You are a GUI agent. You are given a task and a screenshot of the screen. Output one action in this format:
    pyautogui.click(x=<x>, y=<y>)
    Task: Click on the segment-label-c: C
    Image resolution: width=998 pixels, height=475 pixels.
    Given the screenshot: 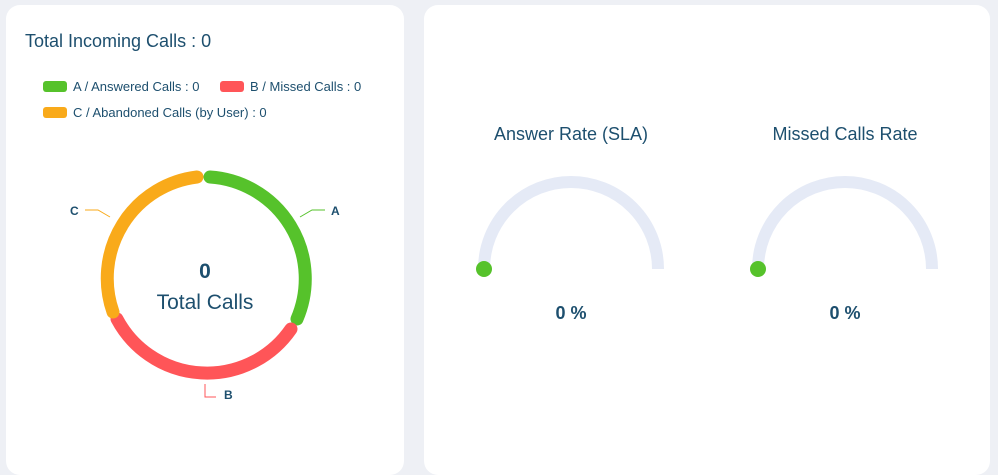 What is the action you would take?
    pyautogui.click(x=74, y=211)
    